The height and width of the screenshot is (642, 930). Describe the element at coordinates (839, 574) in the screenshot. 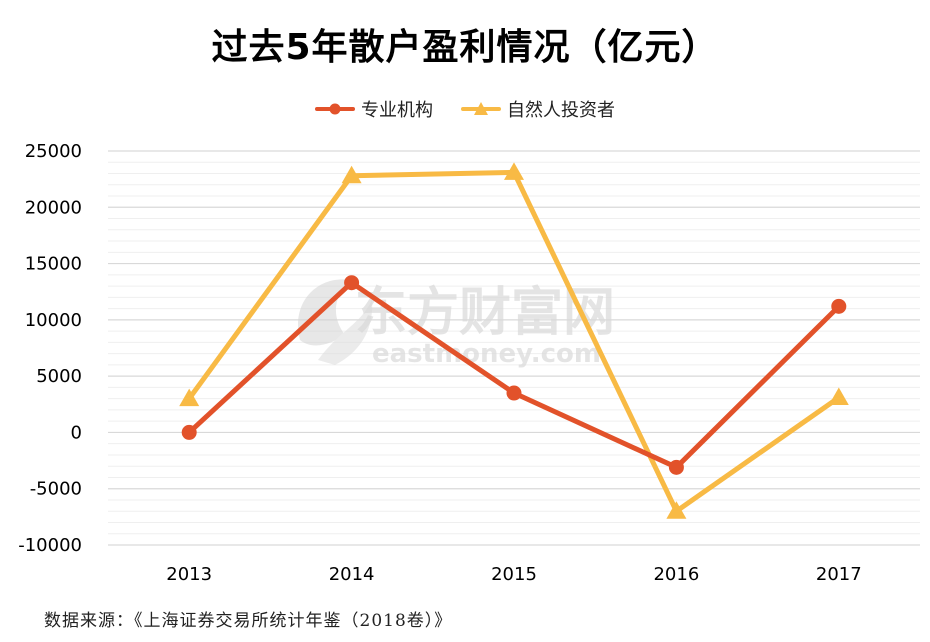

I see `x-tick-label: 2017` at that location.